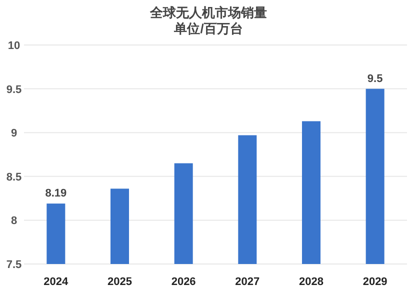 The width and height of the screenshot is (417, 296). What do you see at coordinates (375, 282) in the screenshot?
I see `x-tick-label: 2029` at bounding box center [375, 282].